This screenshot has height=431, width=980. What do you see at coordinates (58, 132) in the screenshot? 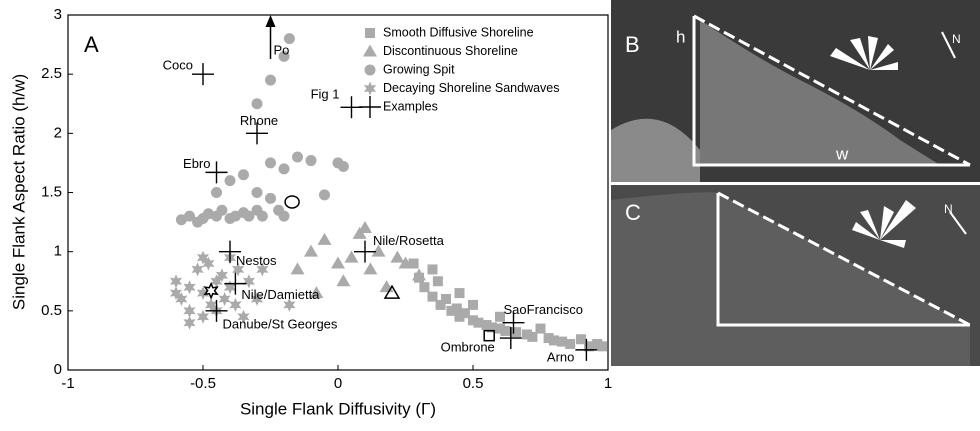
I see `y-tick-label: 2` at bounding box center [58, 132].